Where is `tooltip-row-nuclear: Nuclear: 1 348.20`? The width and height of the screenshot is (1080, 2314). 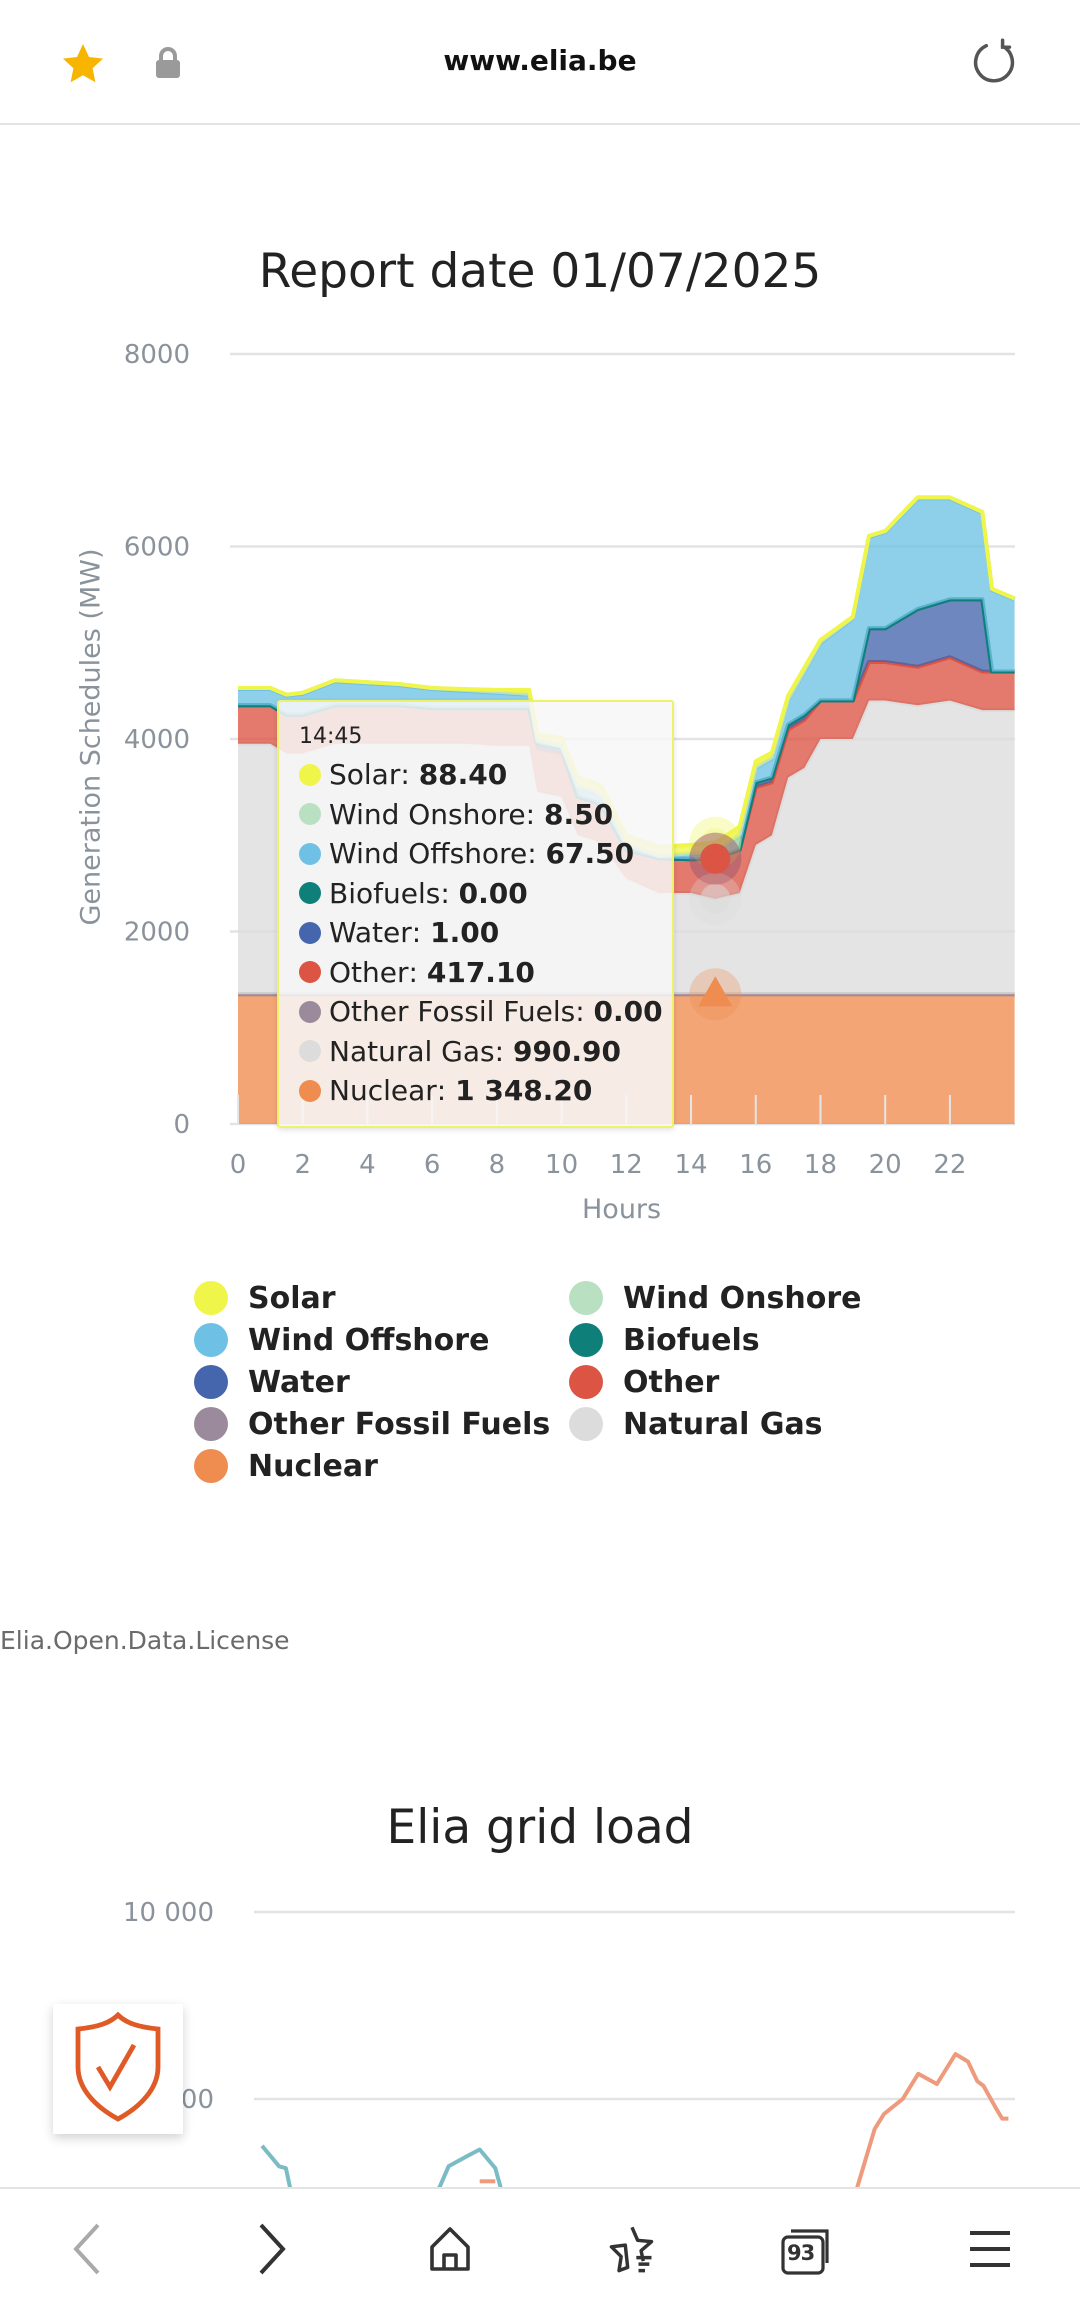 tooltip-row-nuclear: Nuclear: 1 348.20 is located at coordinates (485, 1091).